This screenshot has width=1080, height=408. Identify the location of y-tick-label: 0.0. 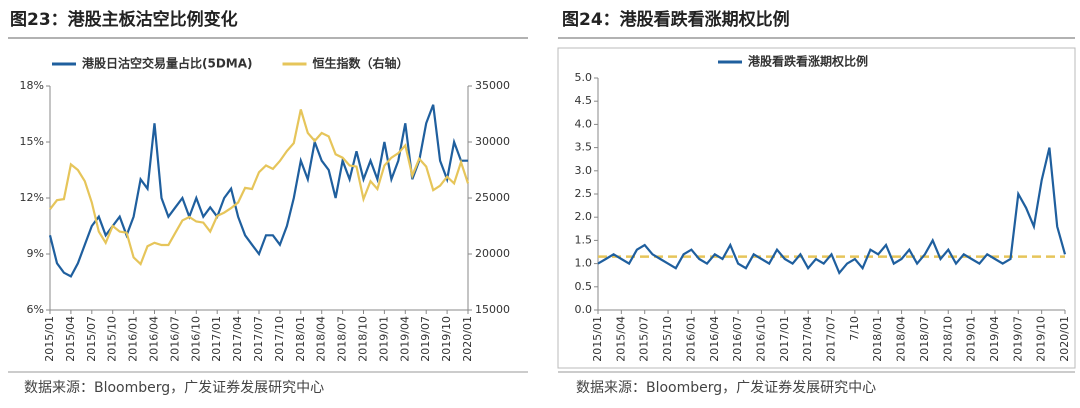
(584, 309).